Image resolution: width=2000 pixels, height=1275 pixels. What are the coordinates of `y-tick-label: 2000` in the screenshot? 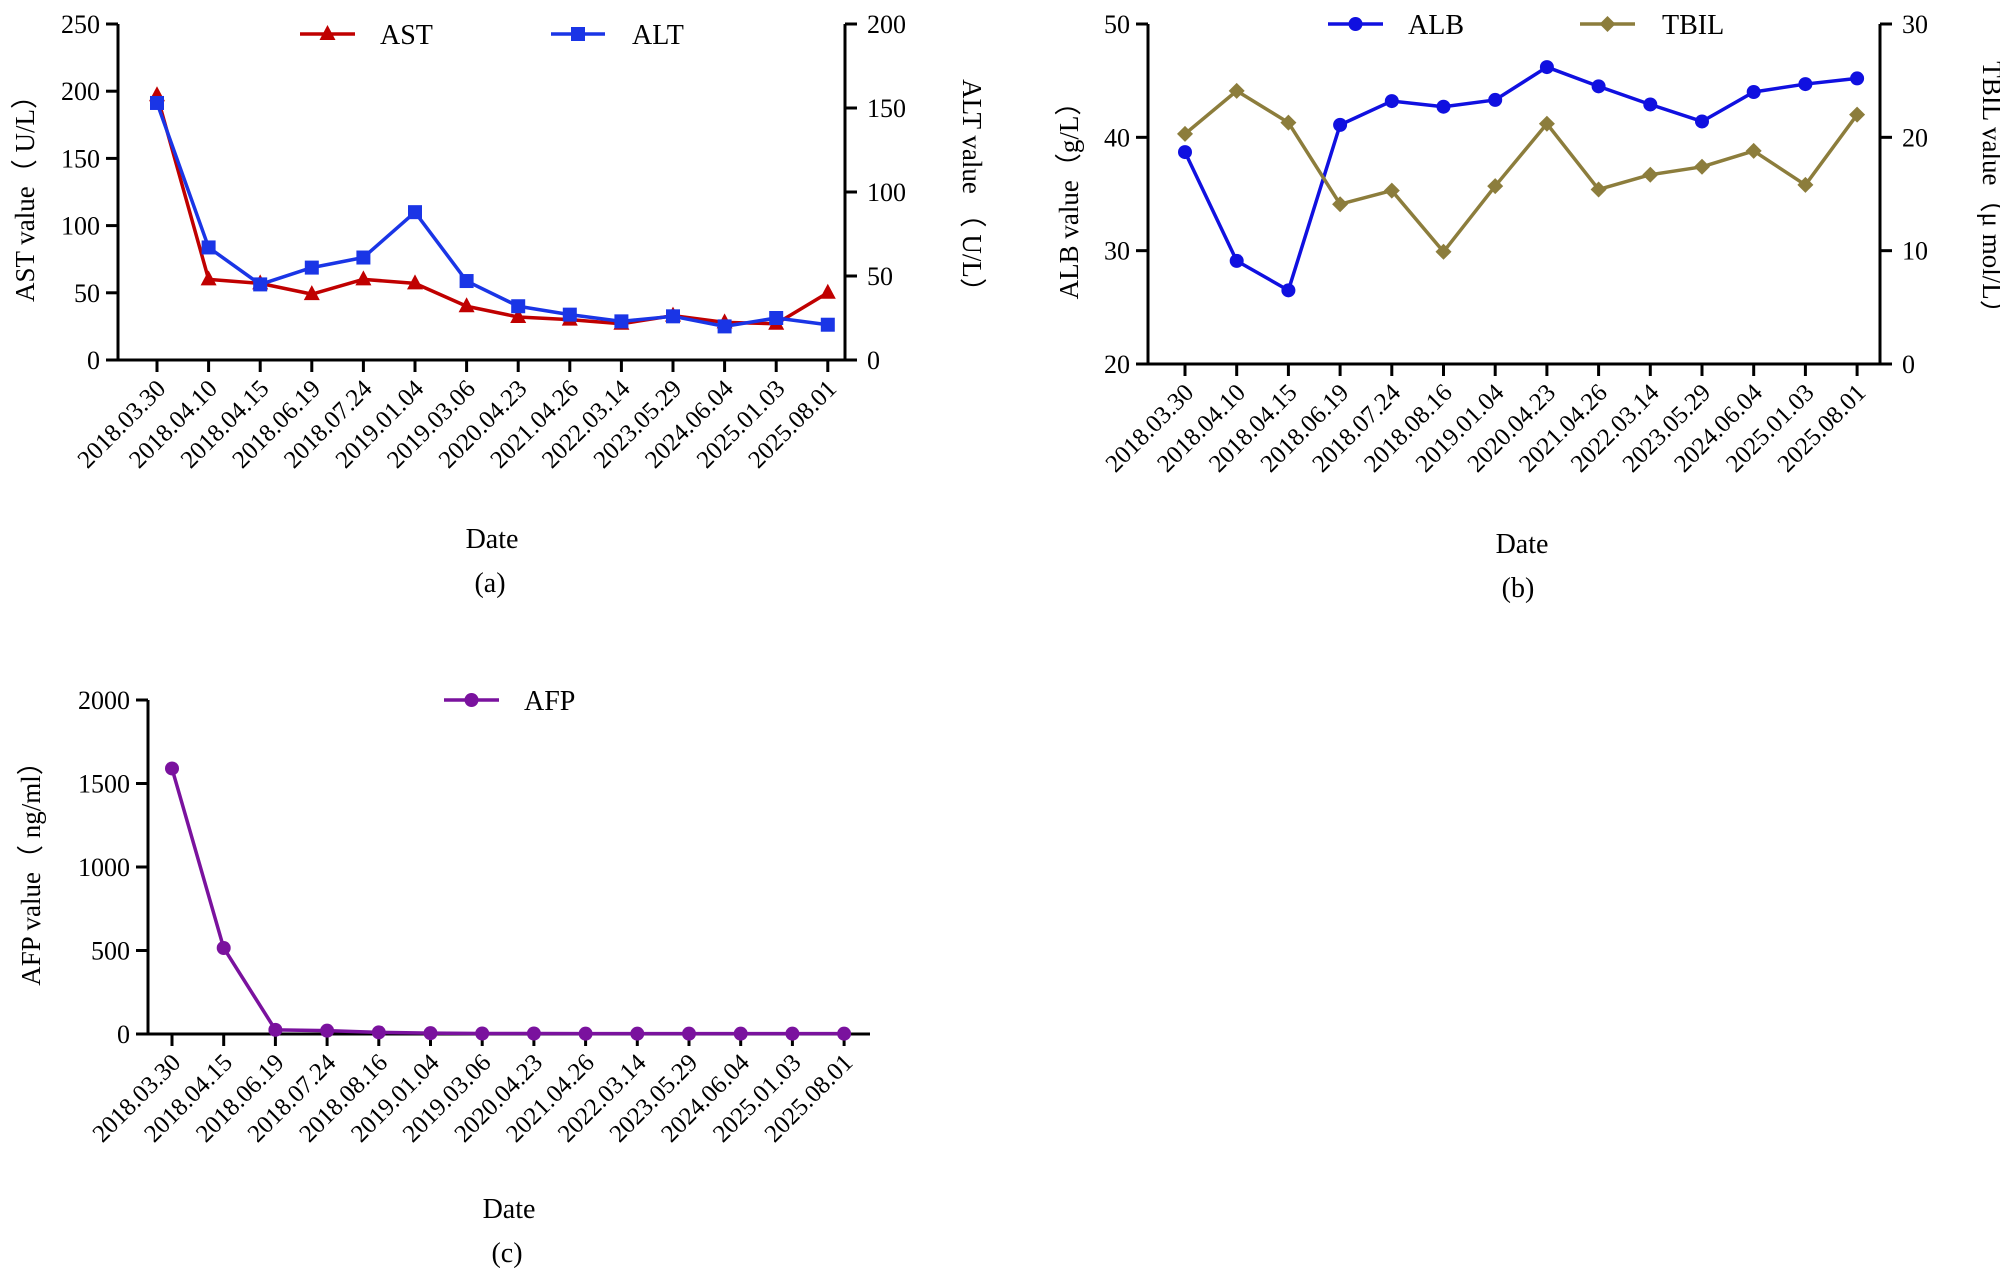 It's located at (104, 700).